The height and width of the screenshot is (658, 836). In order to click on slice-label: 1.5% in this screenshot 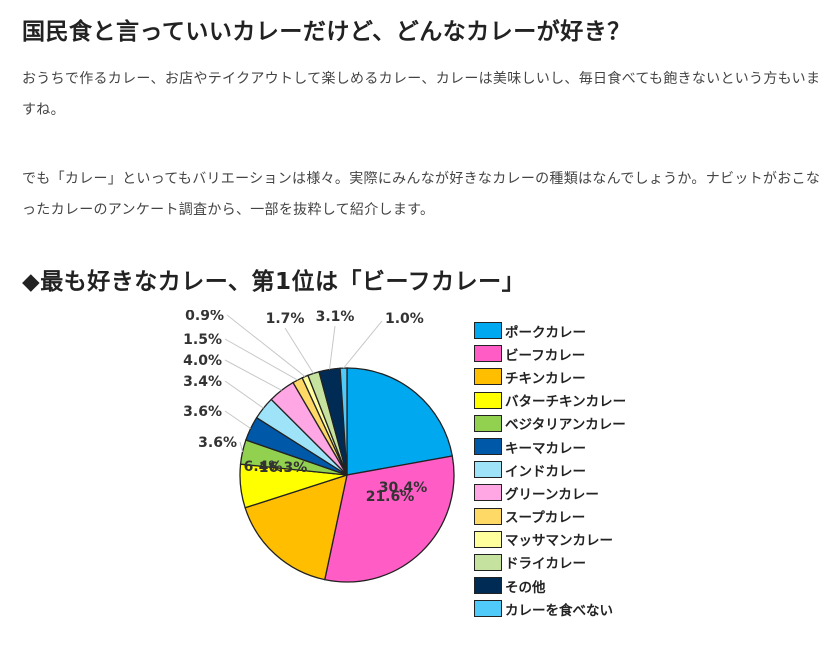, I will do `click(202, 340)`.